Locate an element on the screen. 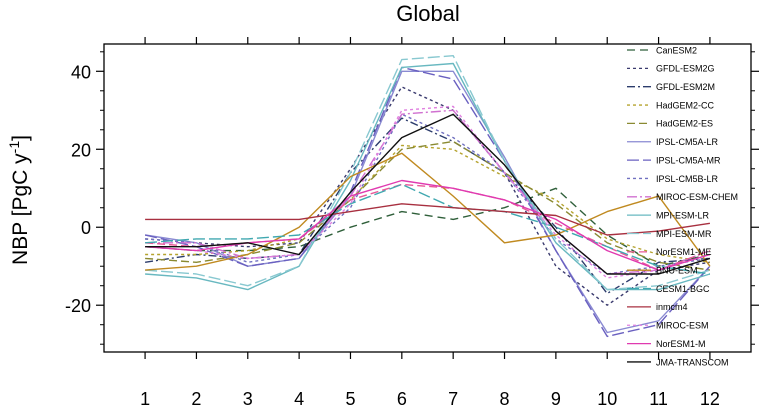  x-tick-label: 8 is located at coordinates (505, 398).